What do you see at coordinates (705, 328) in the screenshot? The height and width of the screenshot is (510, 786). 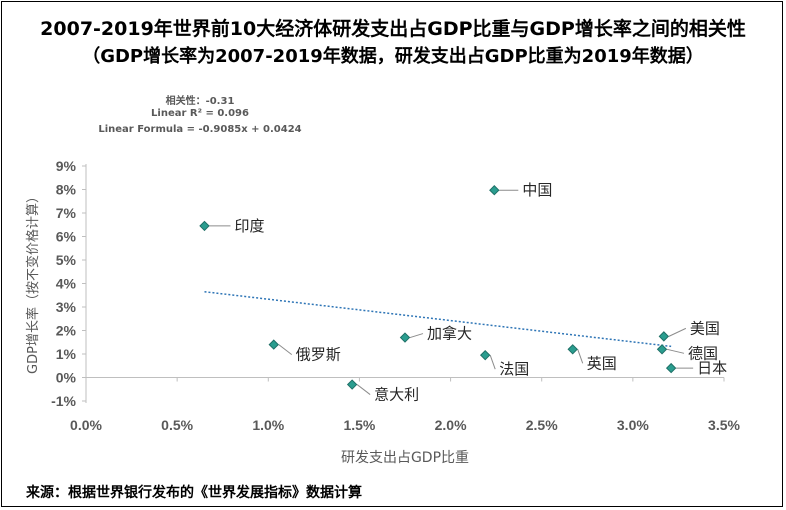 I see `point-label: 美国` at bounding box center [705, 328].